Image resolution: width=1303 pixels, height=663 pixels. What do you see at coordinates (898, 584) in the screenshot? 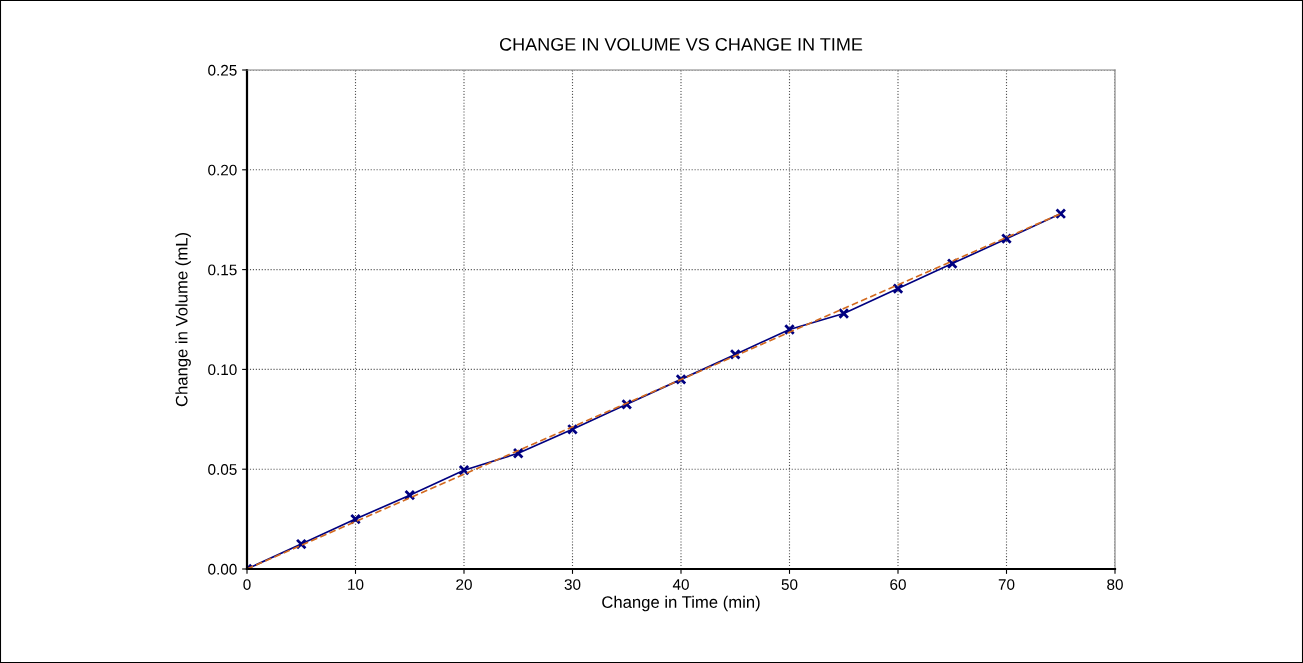
I see `x-tick-label: 60` at bounding box center [898, 584].